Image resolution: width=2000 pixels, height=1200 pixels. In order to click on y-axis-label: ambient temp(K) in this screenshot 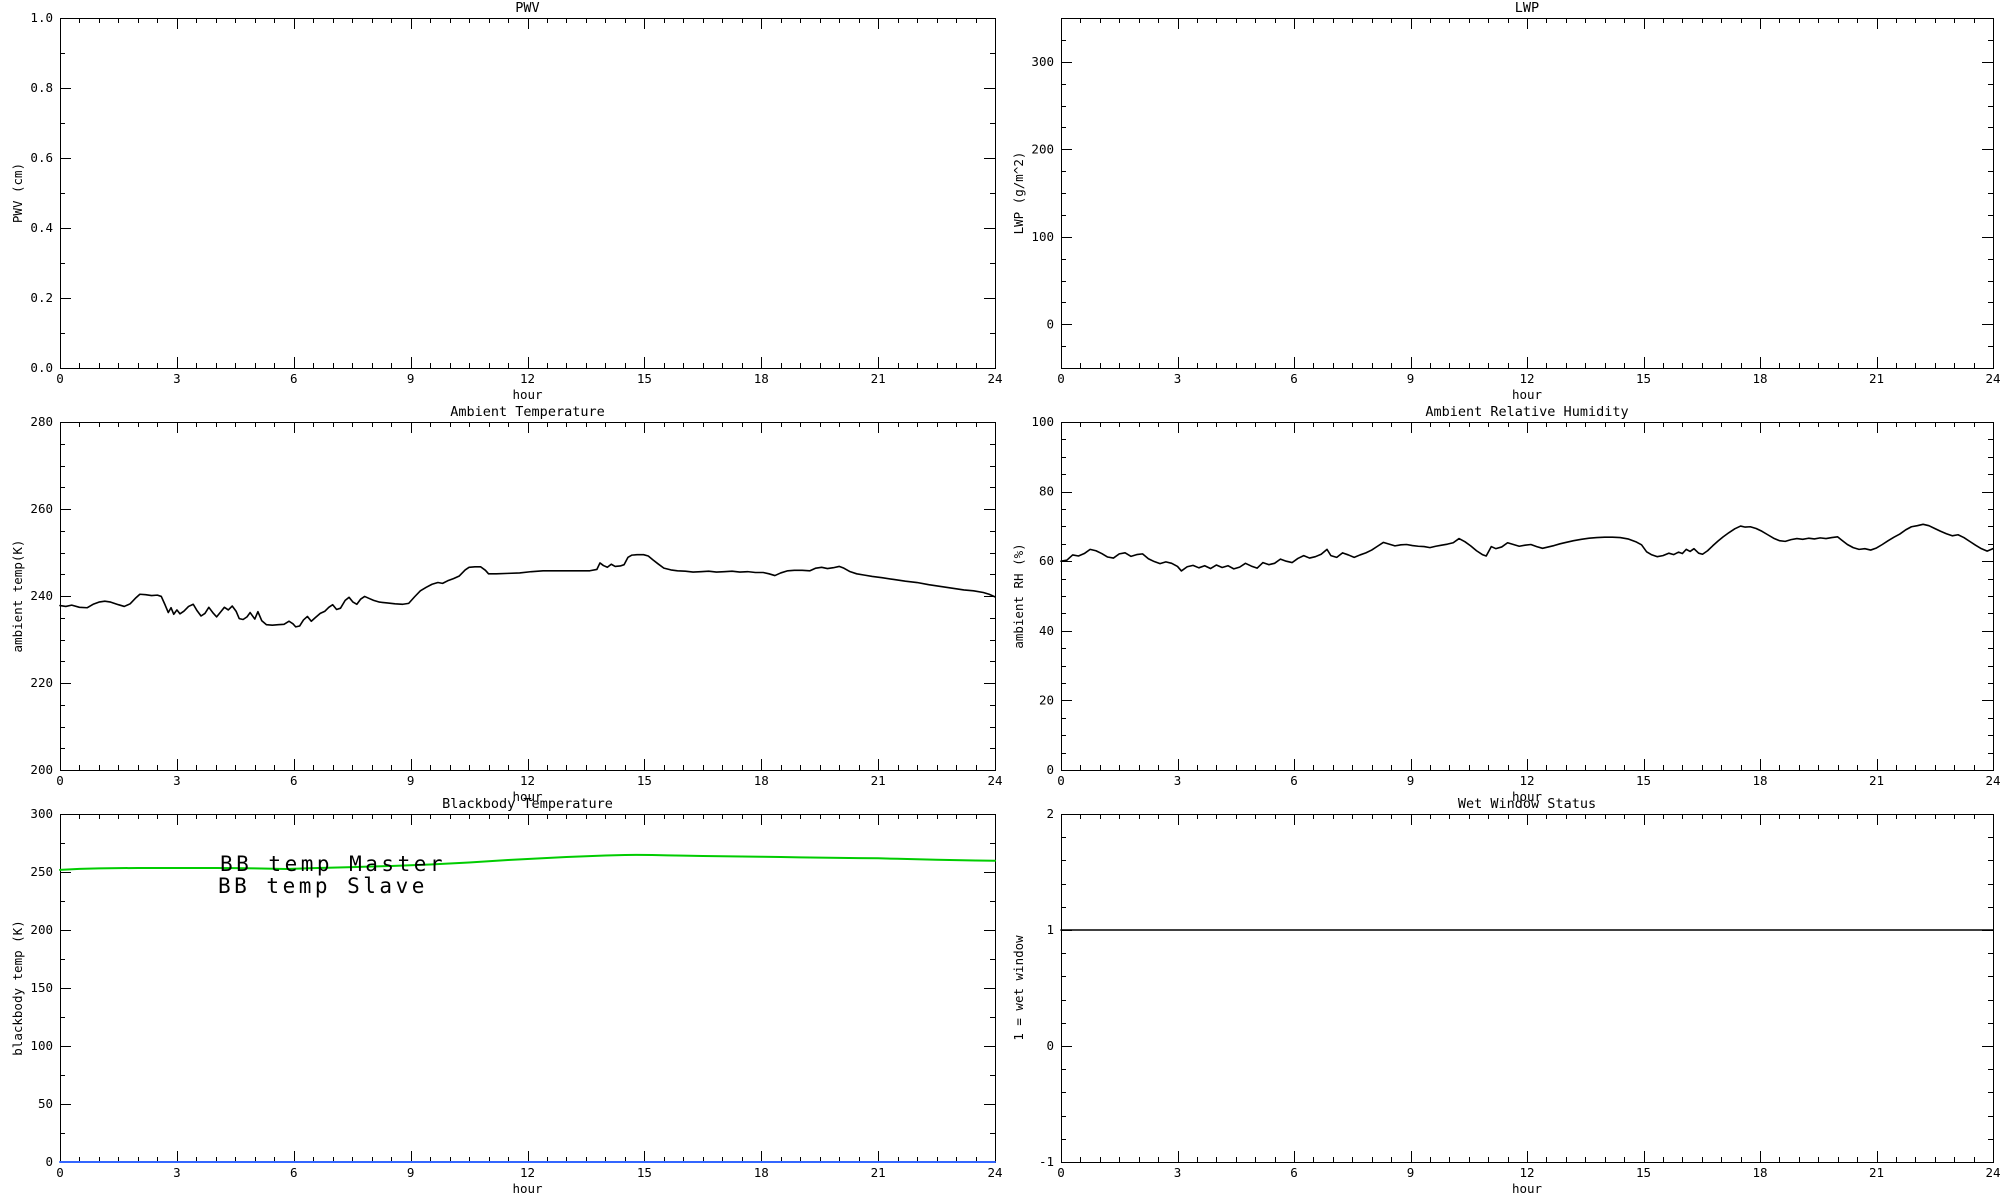, I will do `click(17, 596)`.